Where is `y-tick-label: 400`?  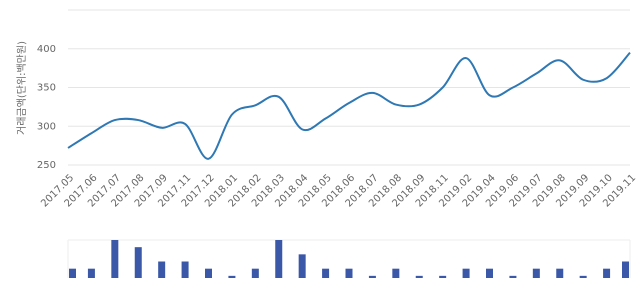 y-tick-label: 400 is located at coordinates (46, 49).